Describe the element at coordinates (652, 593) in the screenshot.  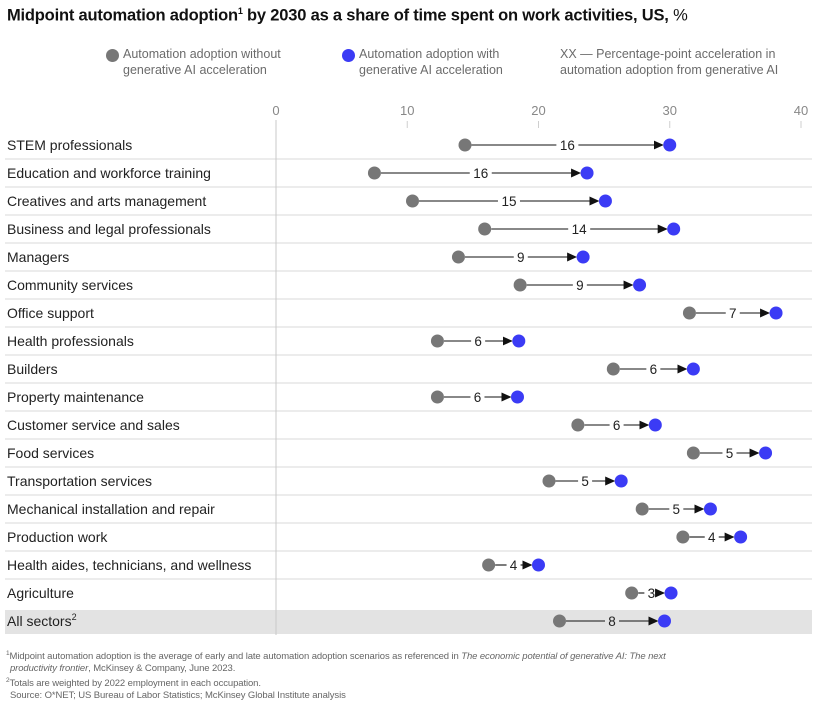
I see `delta-label: 3` at that location.